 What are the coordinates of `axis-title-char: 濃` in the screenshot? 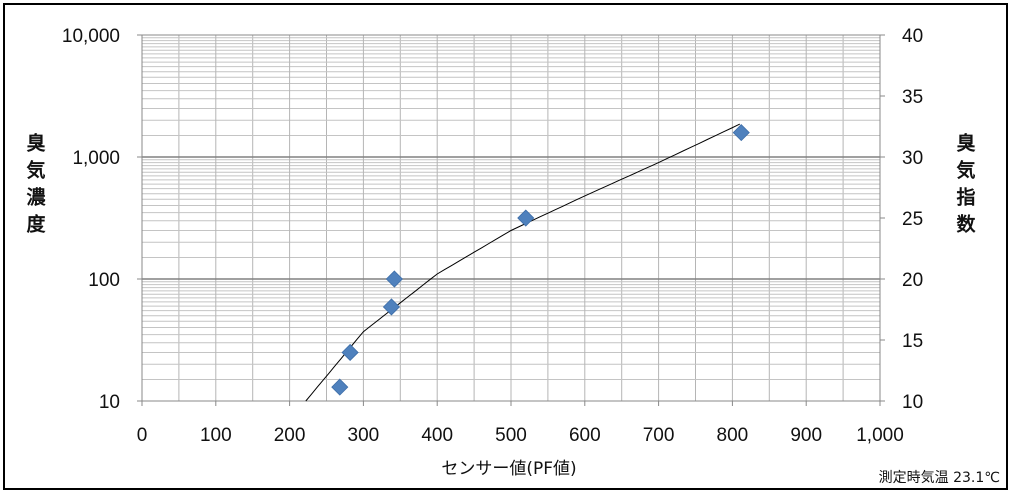 It's located at (36, 198).